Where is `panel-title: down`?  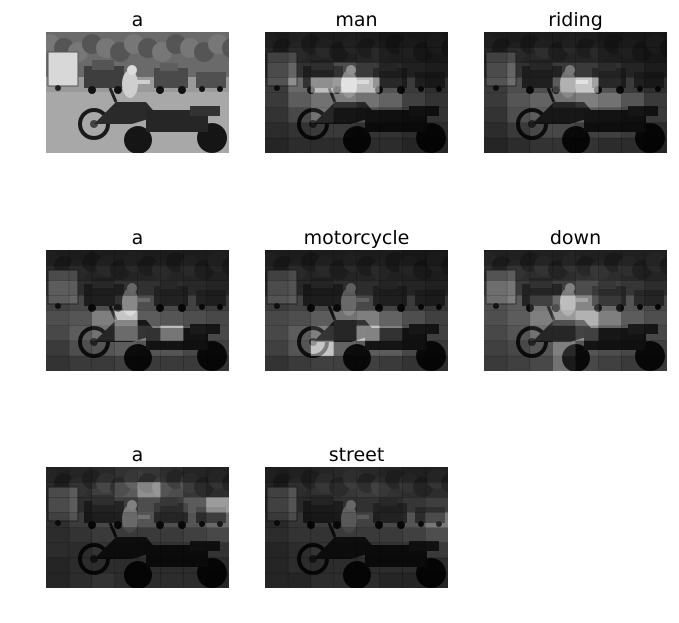 panel-title: down is located at coordinates (575, 238).